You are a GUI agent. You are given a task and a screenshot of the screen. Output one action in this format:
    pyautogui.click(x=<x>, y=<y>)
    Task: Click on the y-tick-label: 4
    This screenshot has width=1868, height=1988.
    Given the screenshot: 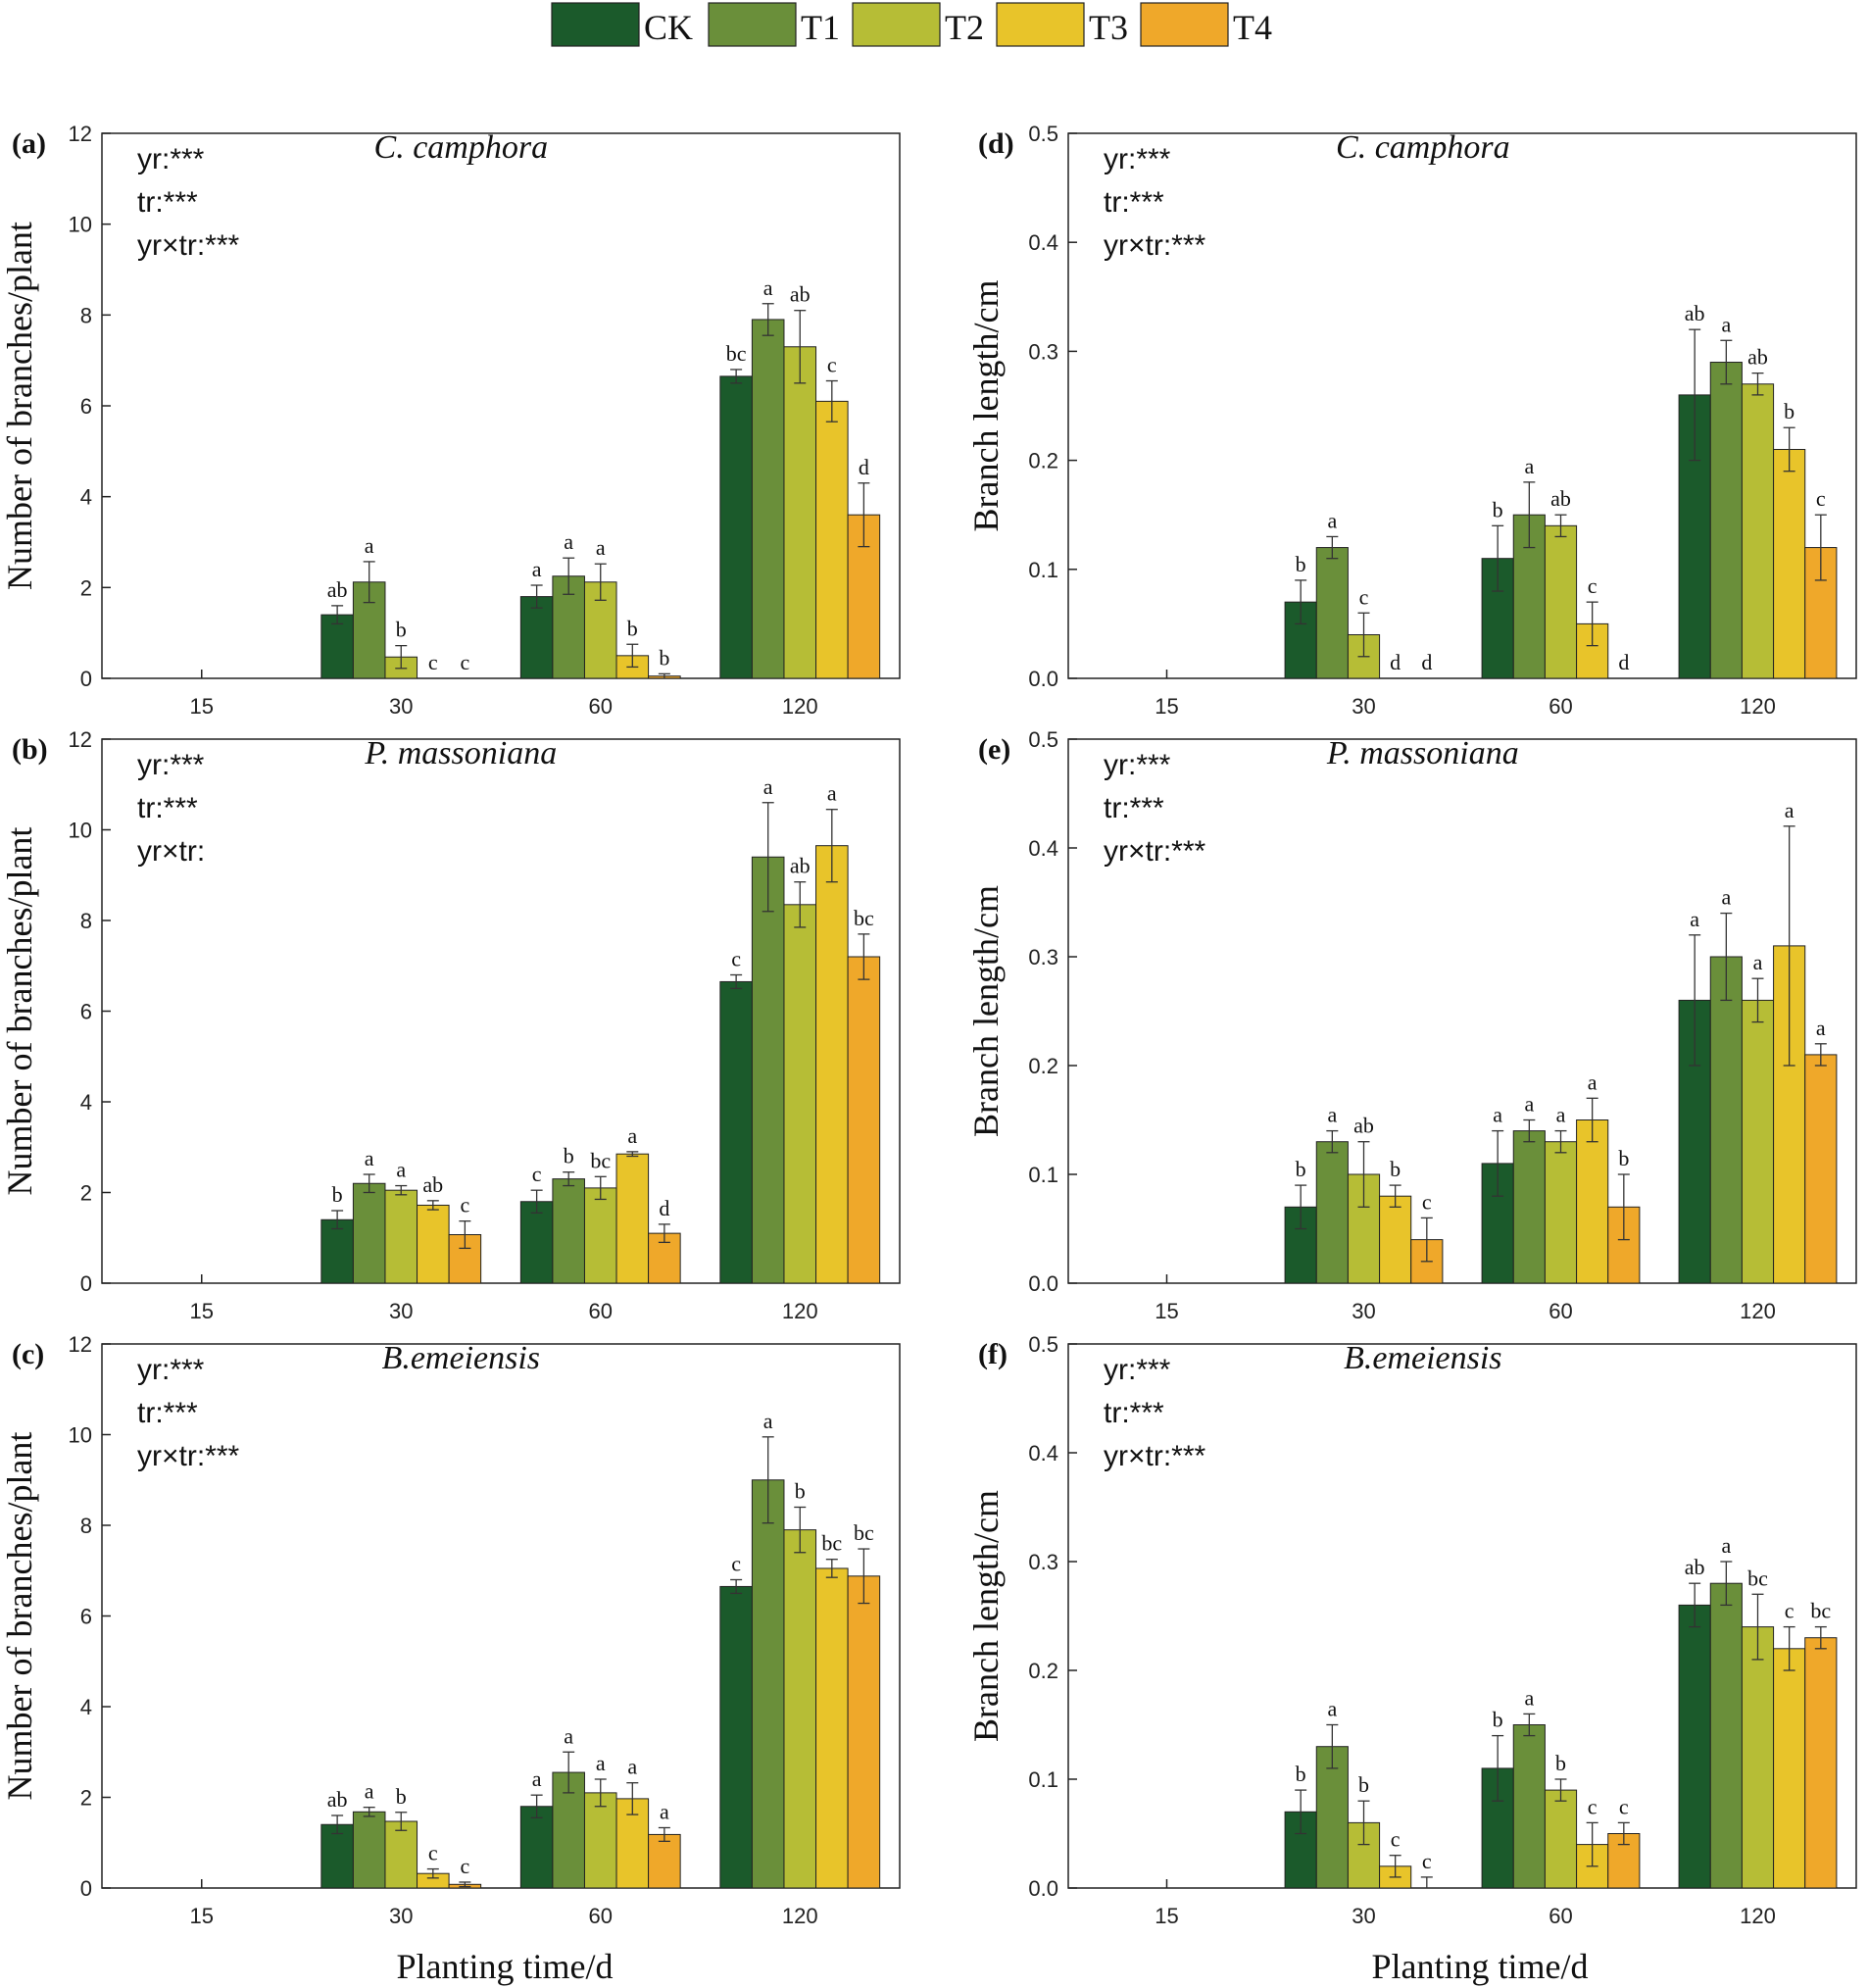 What is the action you would take?
    pyautogui.click(x=86, y=1102)
    